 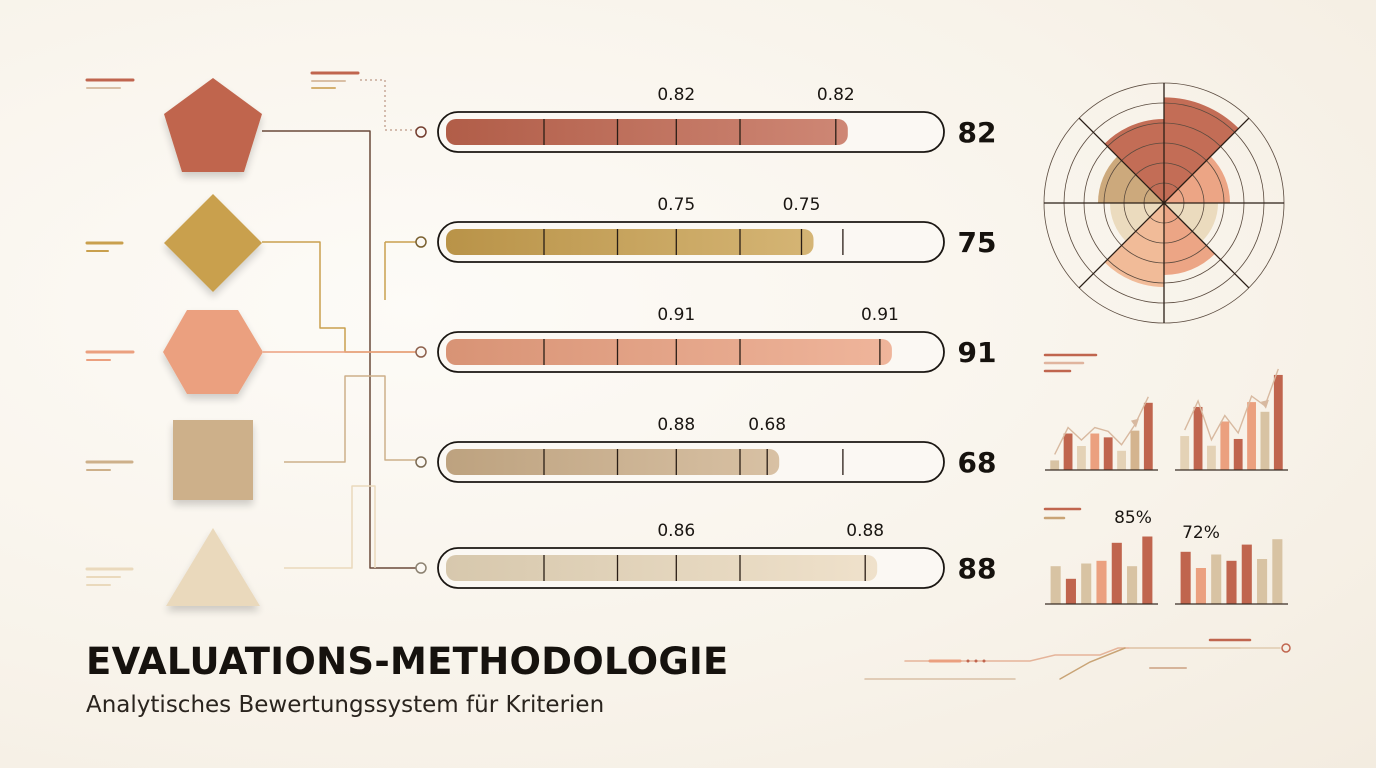 I want to click on diamond-icon, so click(x=213, y=243).